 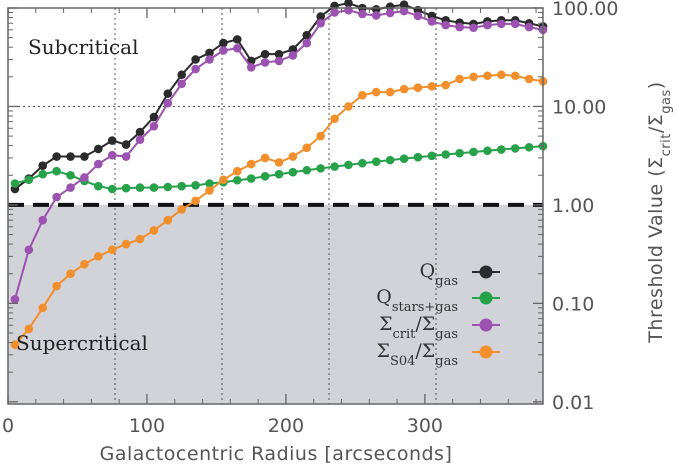 I want to click on x-tick-label: 0, so click(x=8, y=426).